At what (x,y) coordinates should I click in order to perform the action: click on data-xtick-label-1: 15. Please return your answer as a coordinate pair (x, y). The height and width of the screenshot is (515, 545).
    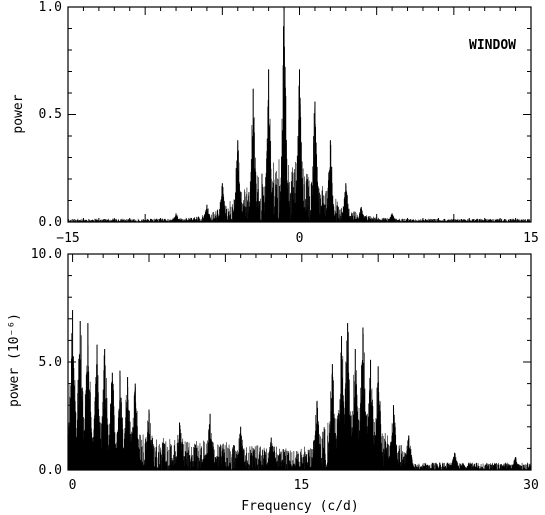
    Looking at the image, I should click on (302, 485).